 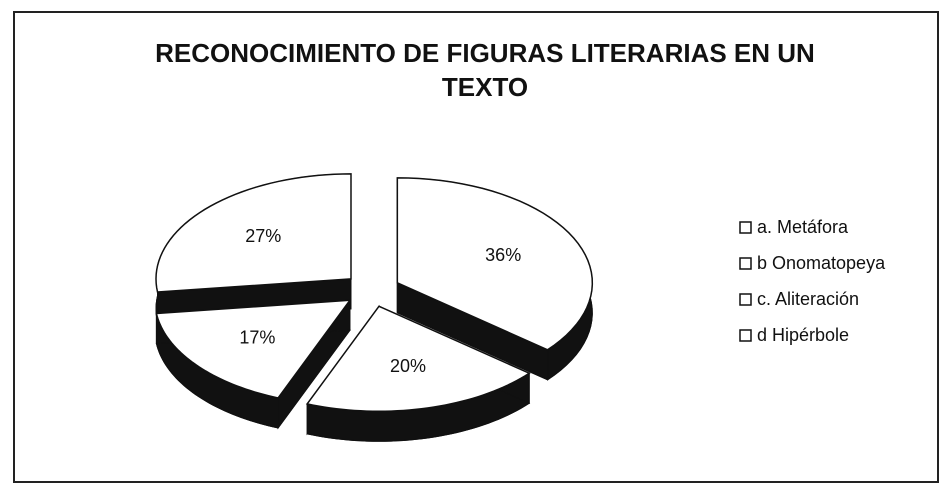 I want to click on legend-label: c. Aliteración, so click(x=808, y=299).